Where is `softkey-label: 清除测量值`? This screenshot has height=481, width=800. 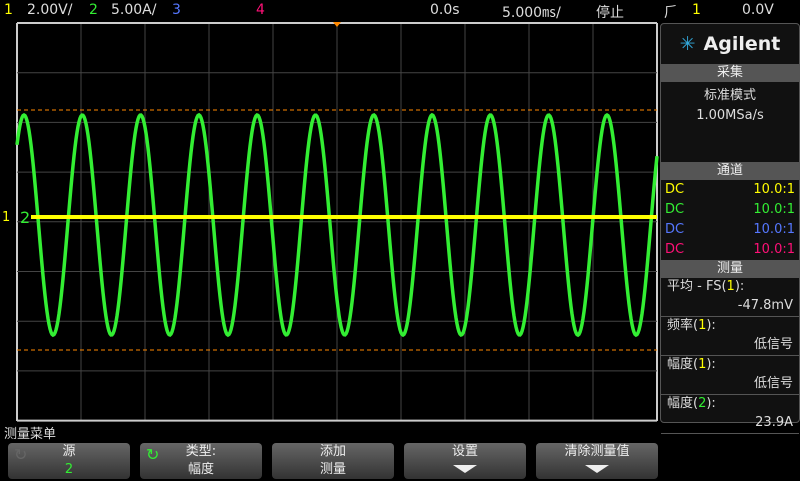
softkey-label: 清除测量值 is located at coordinates (597, 451).